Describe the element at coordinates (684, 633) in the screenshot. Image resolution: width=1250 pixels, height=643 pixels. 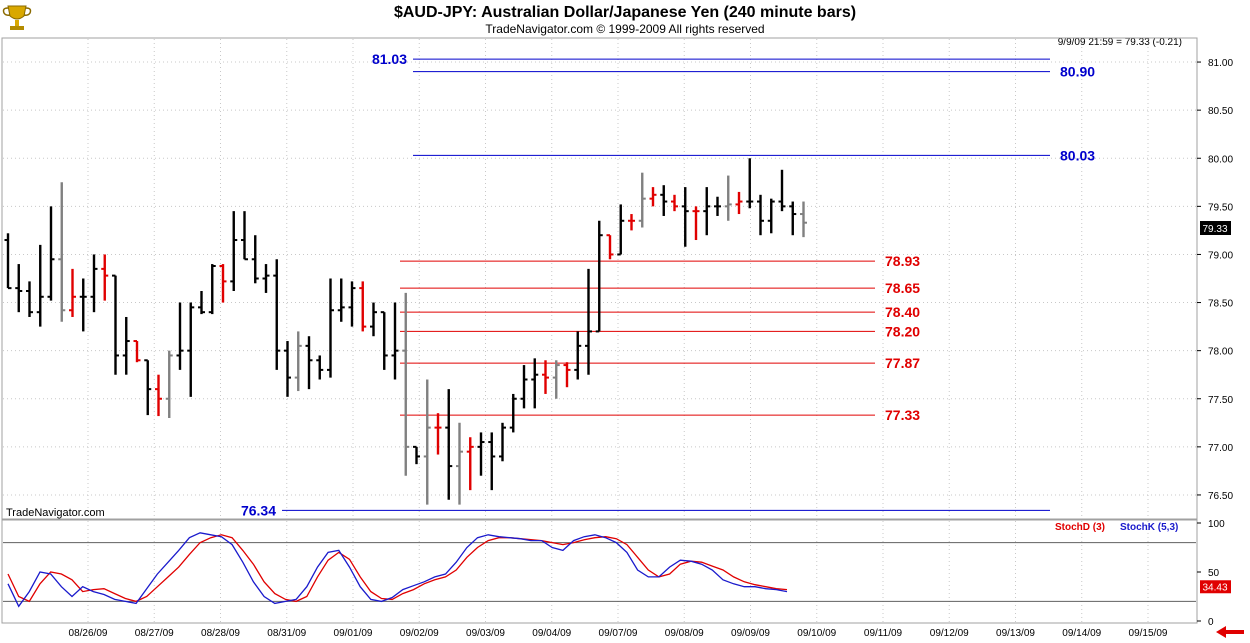
I see `date-tick-label: 09/08/09` at that location.